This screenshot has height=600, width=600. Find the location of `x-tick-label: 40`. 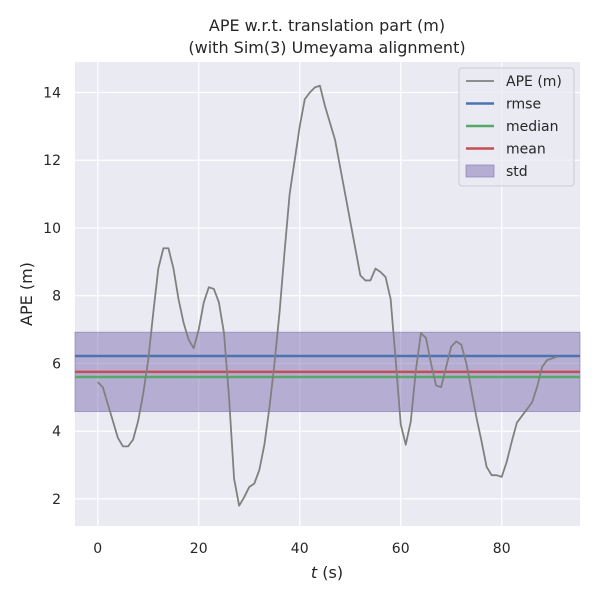

x-tick-label: 40 is located at coordinates (300, 549).